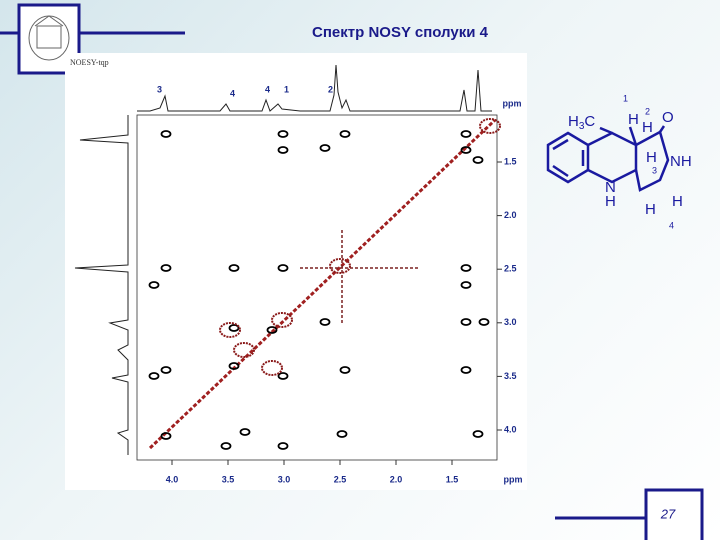 The width and height of the screenshot is (720, 540). What do you see at coordinates (101, 285) in the screenshot?
I see `projection-left` at bounding box center [101, 285].